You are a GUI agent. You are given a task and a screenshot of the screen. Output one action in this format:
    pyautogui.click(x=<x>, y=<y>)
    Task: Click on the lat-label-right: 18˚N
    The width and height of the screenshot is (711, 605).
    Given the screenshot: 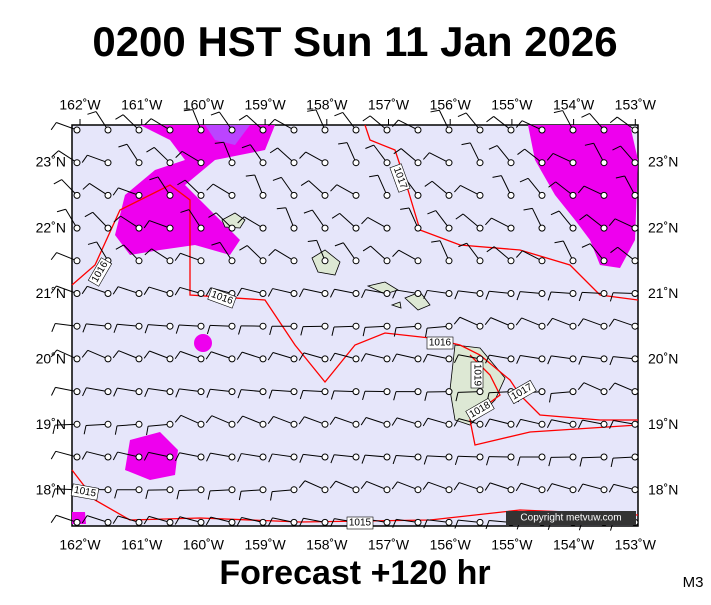 What is the action you would take?
    pyautogui.click(x=663, y=490)
    